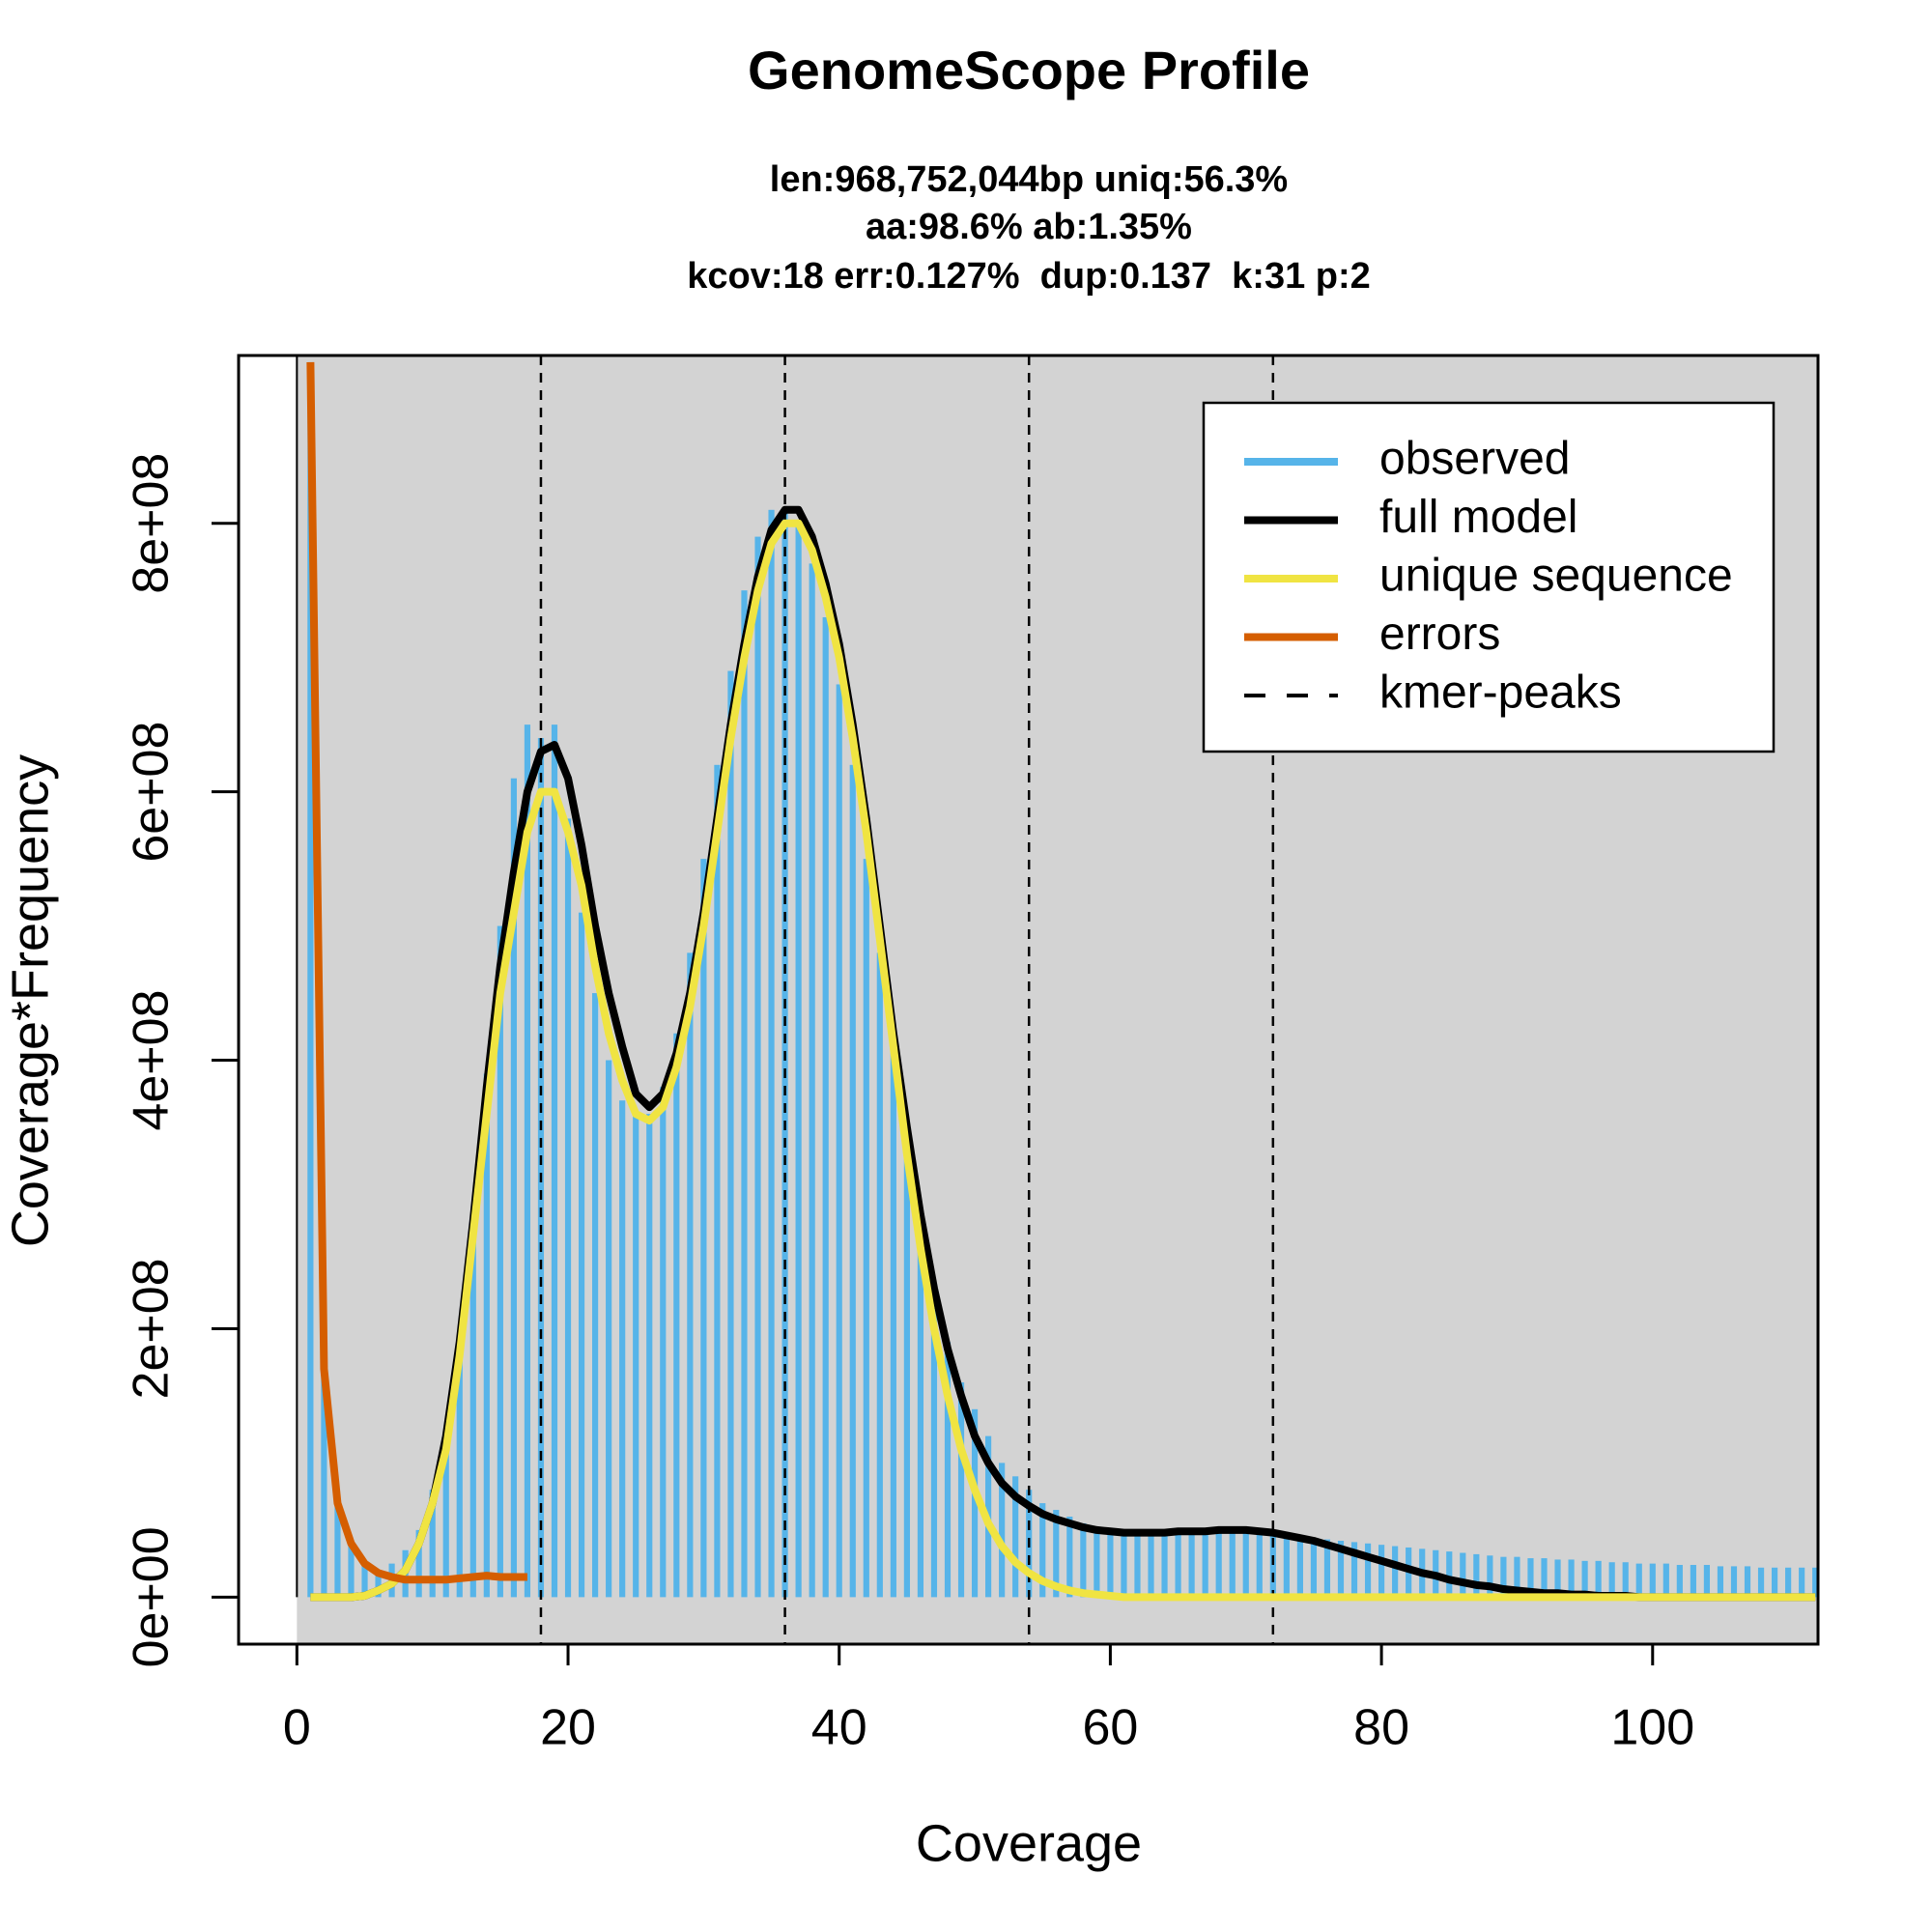  I want to click on y-tick-label: 2e+08, so click(152, 1328).